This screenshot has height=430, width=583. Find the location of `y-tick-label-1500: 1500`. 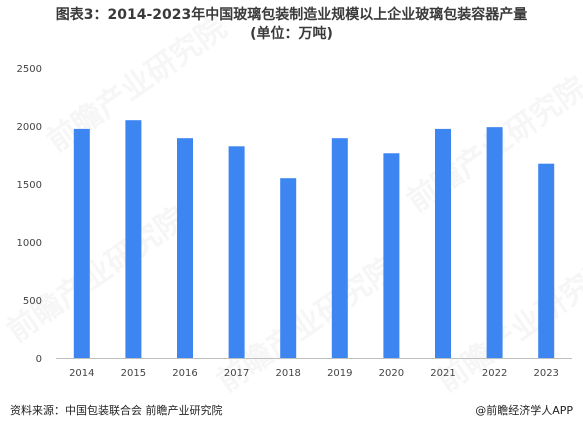

y-tick-label-1500: 1500 is located at coordinates (29, 185).